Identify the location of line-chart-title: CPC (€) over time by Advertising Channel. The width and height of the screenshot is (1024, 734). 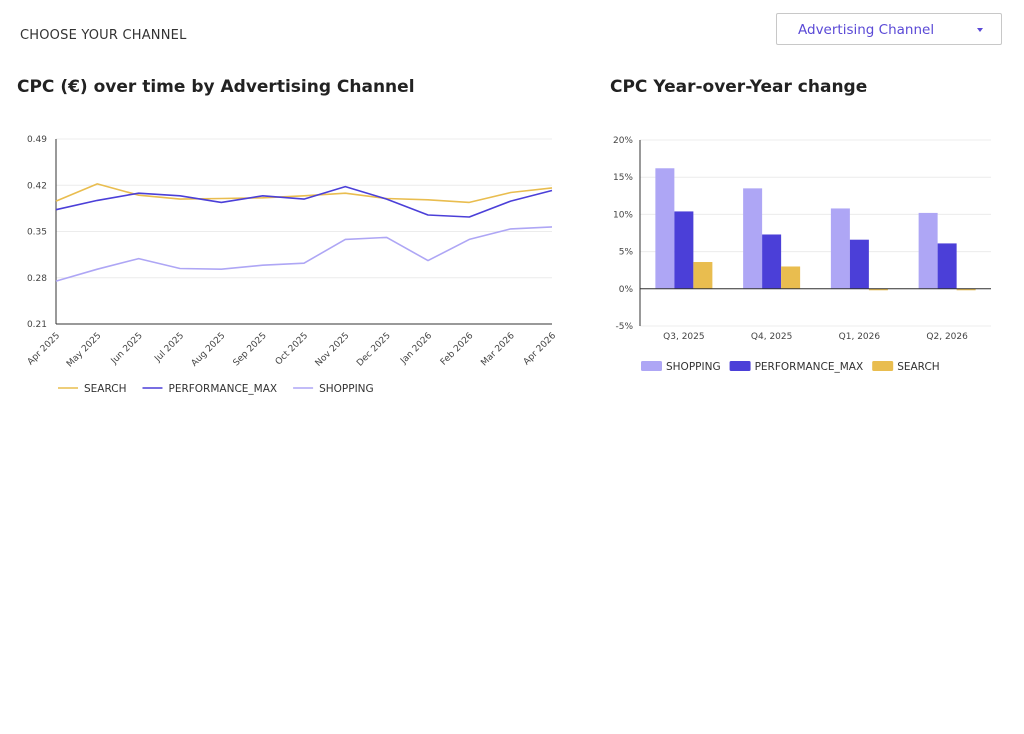
(216, 87).